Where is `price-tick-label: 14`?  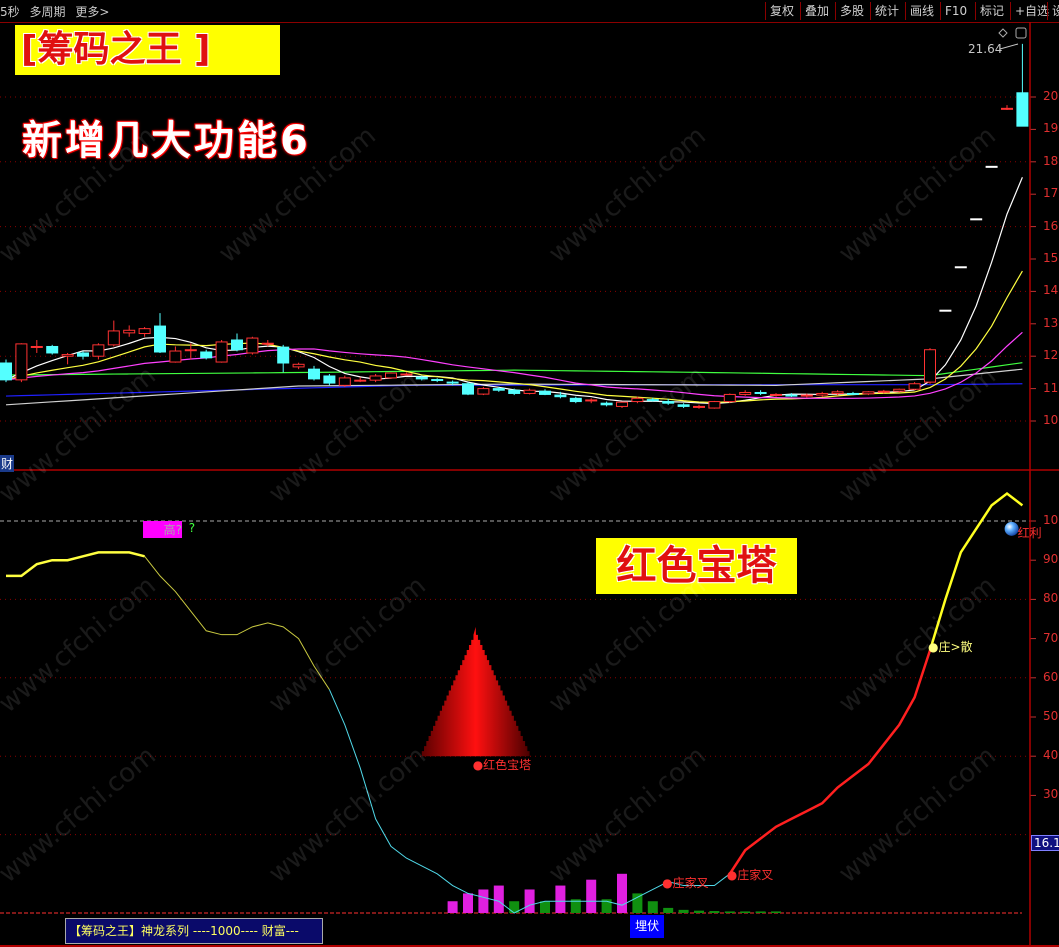
price-tick-label: 14 is located at coordinates (1051, 290).